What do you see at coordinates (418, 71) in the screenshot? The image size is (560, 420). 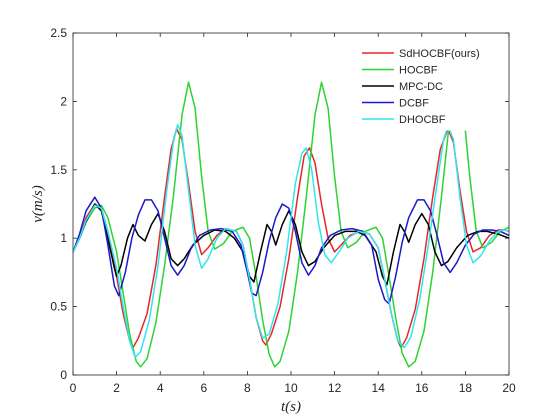 I see `legend-label-2: HOCBF` at bounding box center [418, 71].